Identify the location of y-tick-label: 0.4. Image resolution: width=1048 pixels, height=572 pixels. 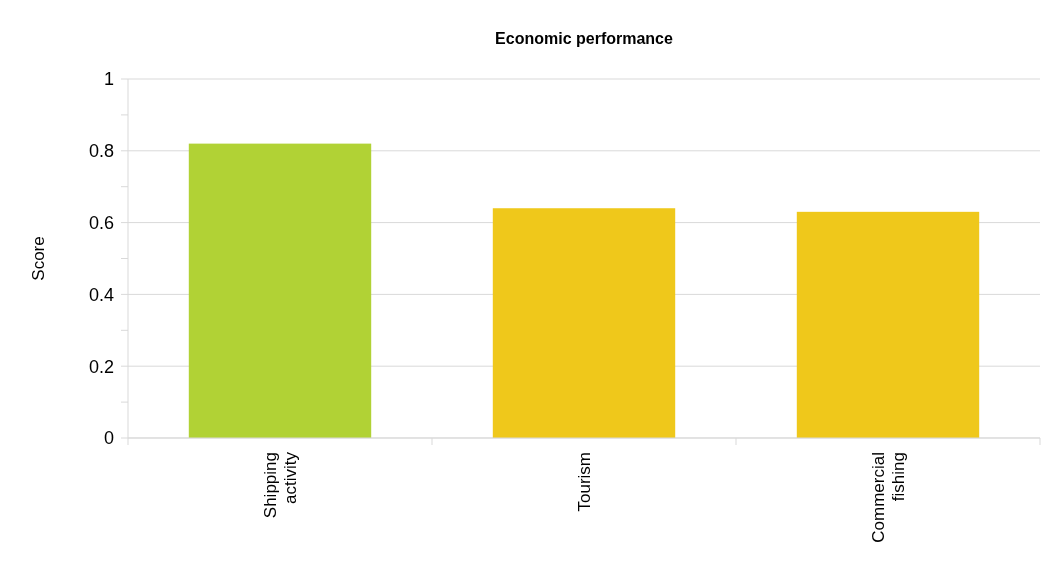
(101, 294).